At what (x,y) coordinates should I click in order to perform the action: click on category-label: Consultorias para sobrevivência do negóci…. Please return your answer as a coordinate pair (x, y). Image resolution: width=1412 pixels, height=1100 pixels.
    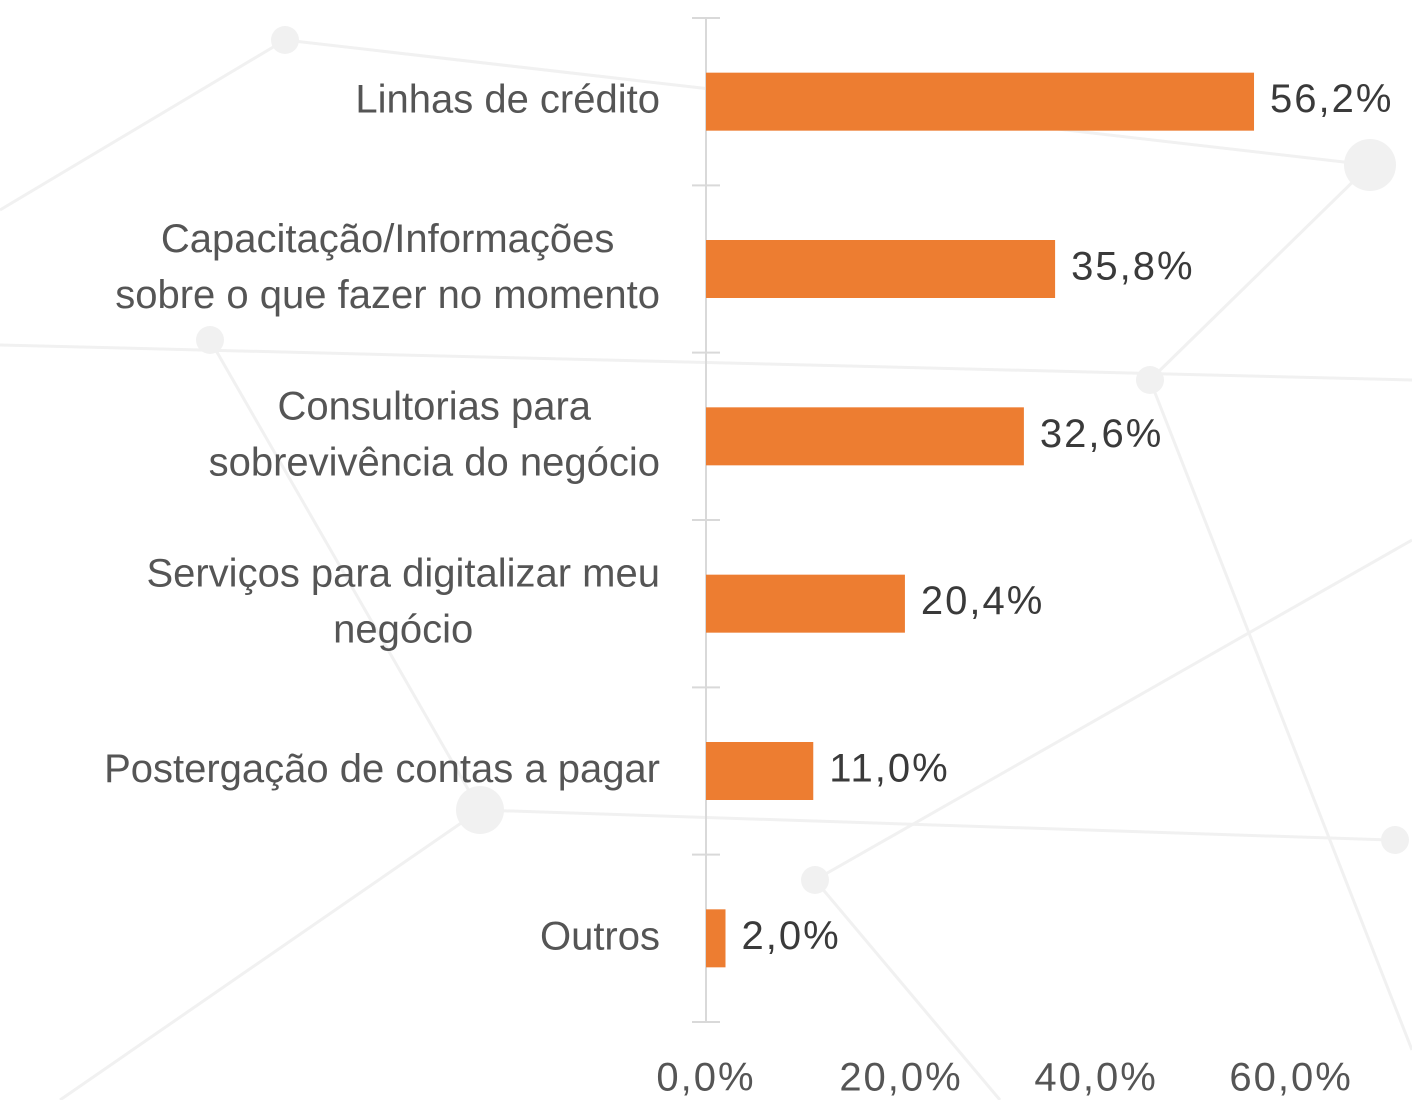
    Looking at the image, I should click on (434, 434).